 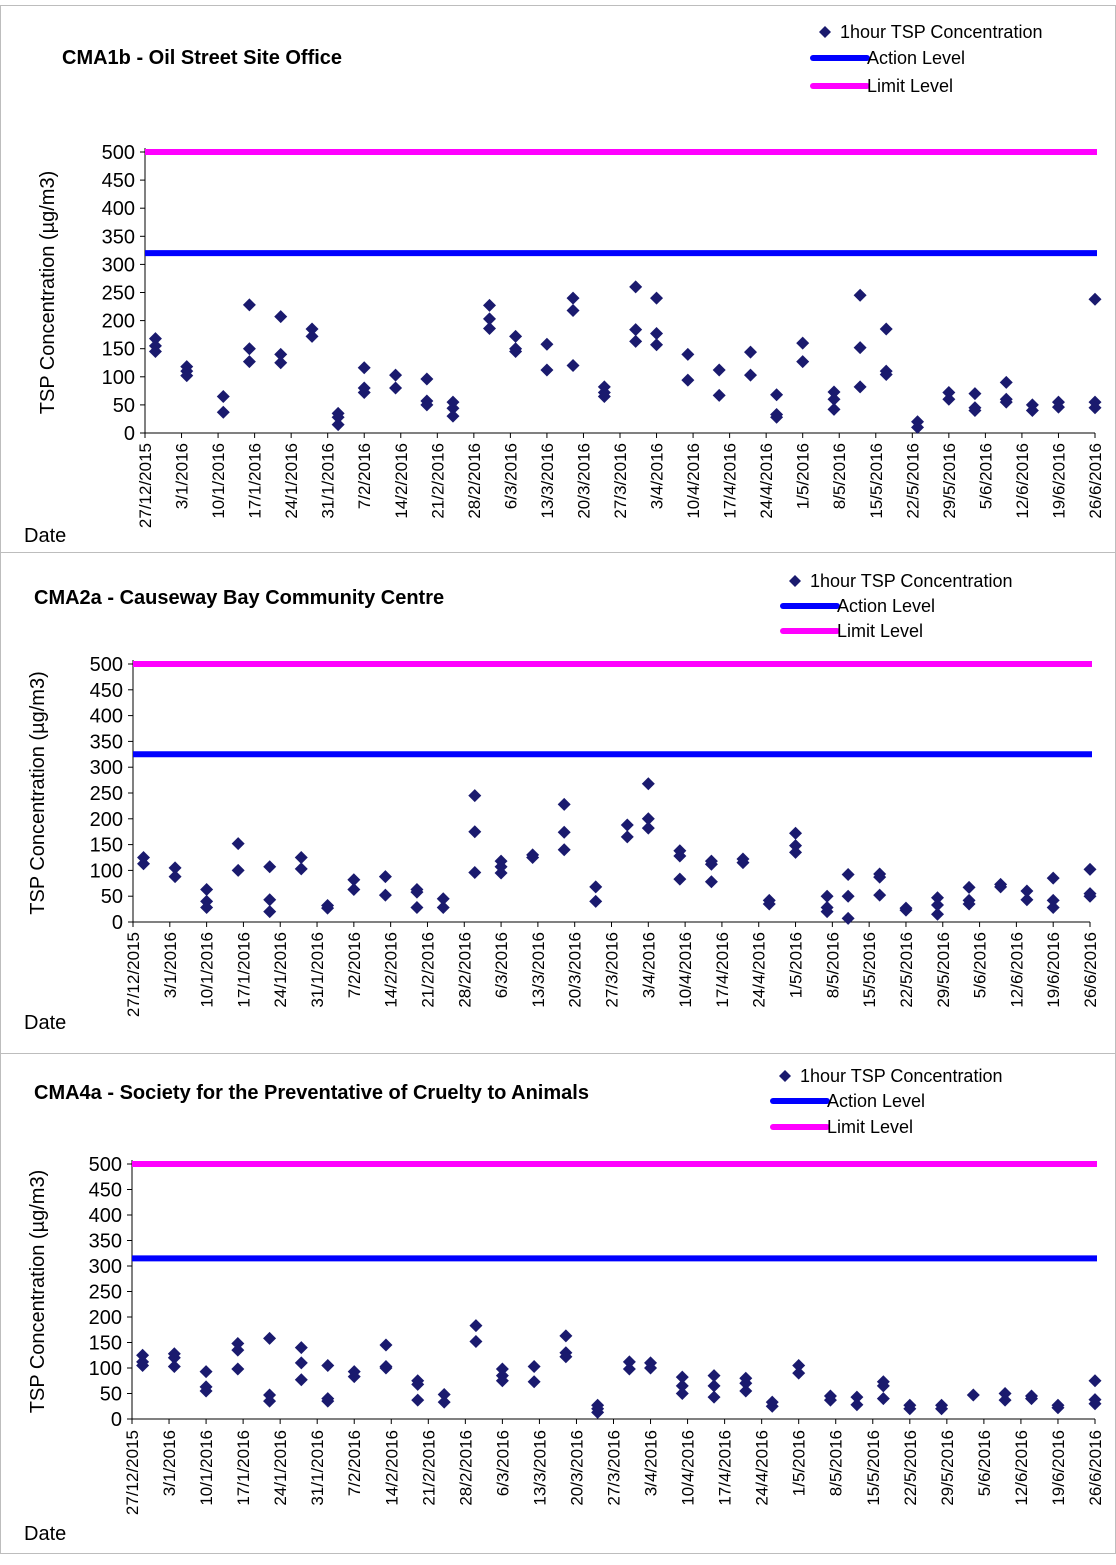 What do you see at coordinates (239, 598) in the screenshot?
I see `chart-title: CMA2a - Causeway Bay Community Centre` at bounding box center [239, 598].